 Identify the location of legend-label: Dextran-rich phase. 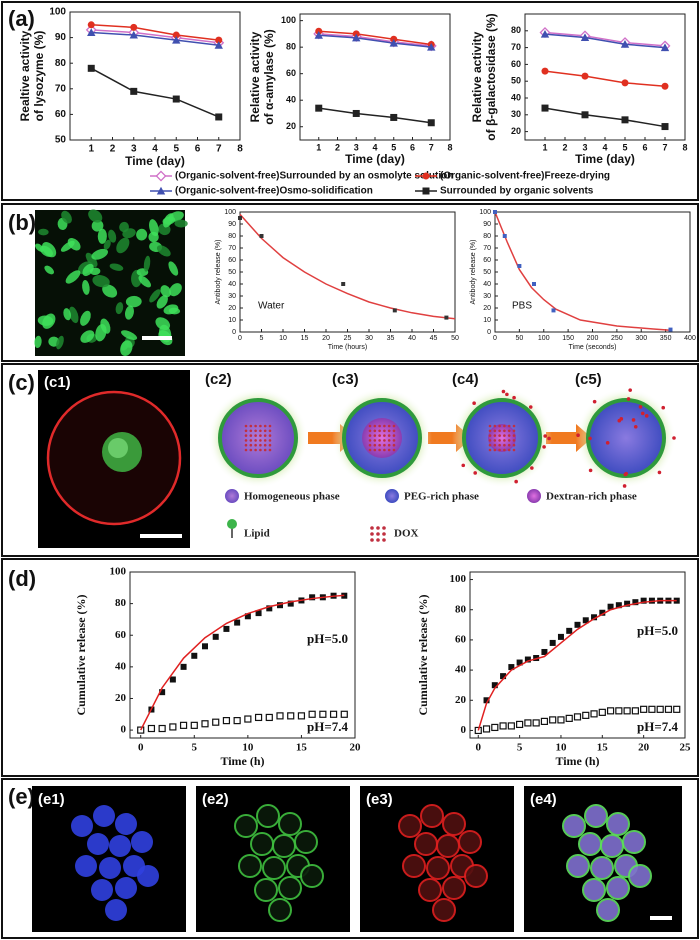
(591, 497).